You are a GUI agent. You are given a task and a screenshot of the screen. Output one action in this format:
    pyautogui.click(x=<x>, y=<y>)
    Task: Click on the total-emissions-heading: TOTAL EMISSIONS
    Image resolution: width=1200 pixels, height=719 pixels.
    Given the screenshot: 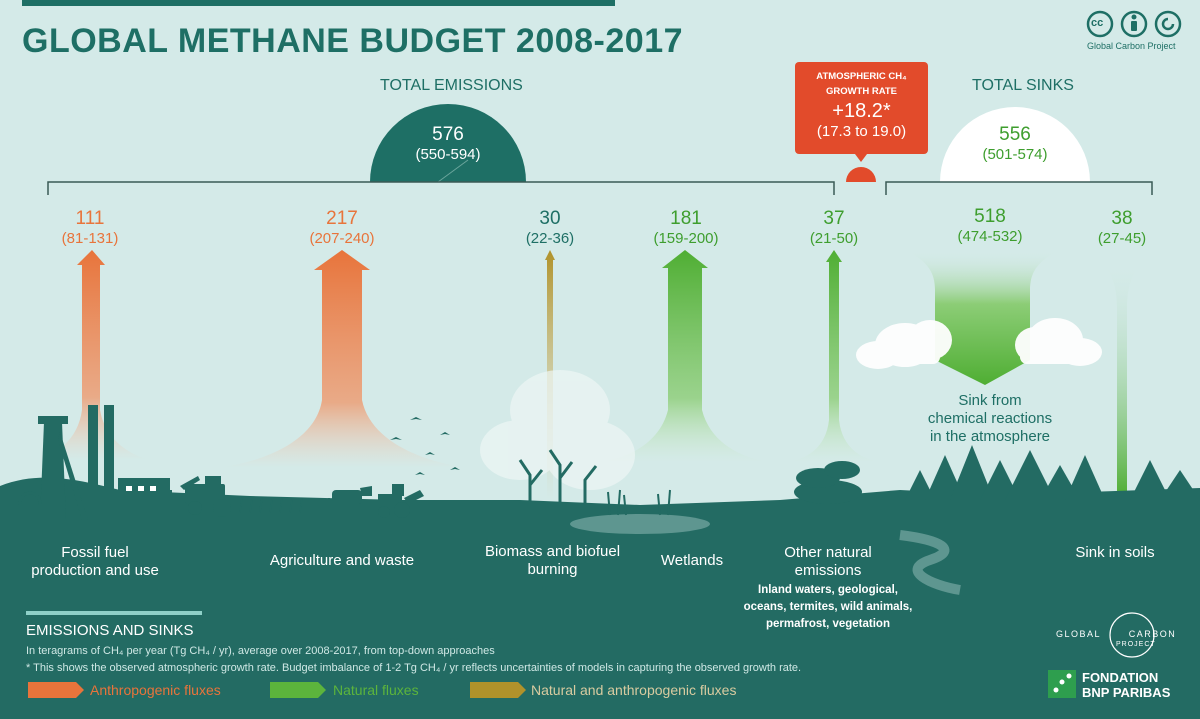 What is the action you would take?
    pyautogui.click(x=451, y=85)
    